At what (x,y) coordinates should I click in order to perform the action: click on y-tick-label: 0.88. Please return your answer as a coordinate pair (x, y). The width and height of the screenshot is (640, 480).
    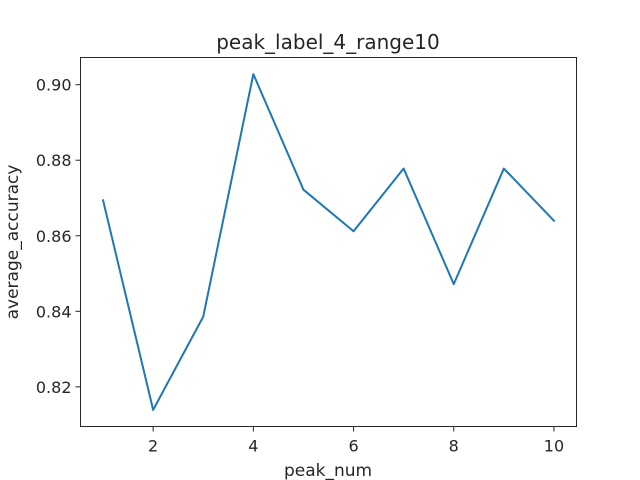
    Looking at the image, I should click on (54, 160).